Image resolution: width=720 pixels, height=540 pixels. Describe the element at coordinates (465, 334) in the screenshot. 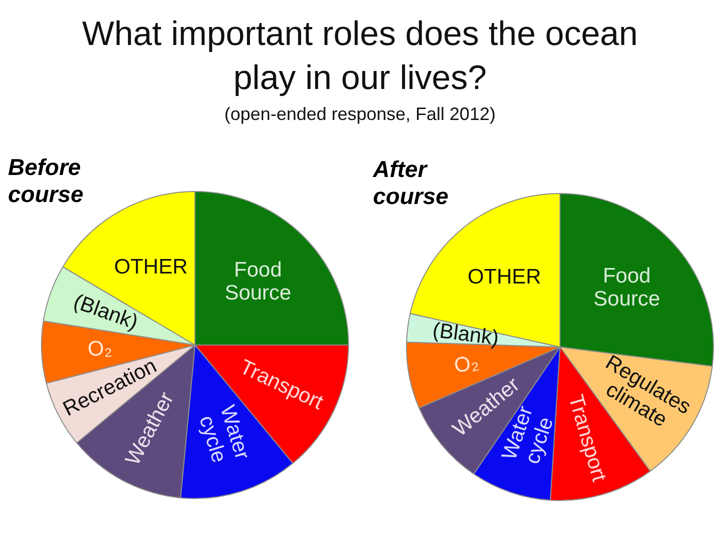

I see `slice-label: (Blank)` at that location.